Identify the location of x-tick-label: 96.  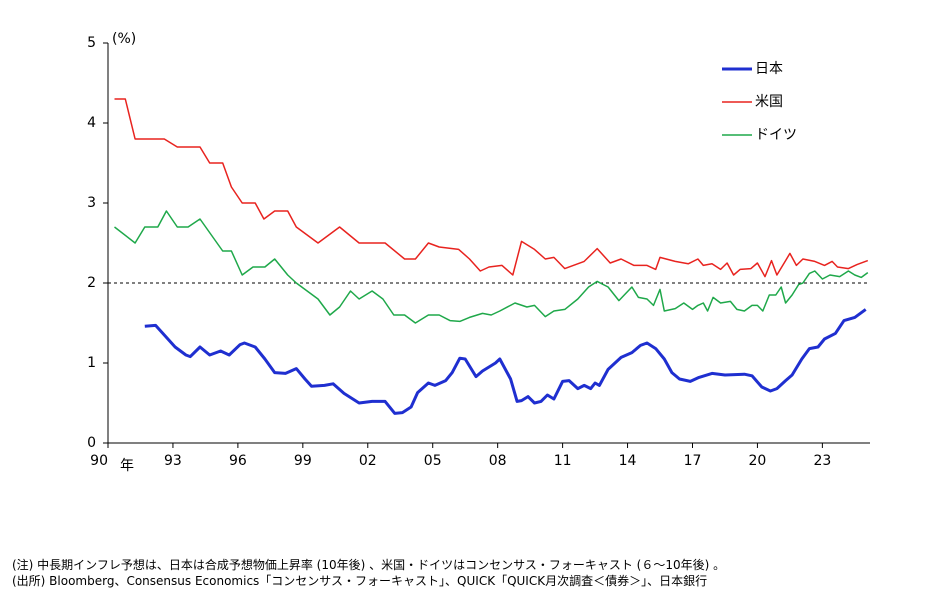
(238, 461).